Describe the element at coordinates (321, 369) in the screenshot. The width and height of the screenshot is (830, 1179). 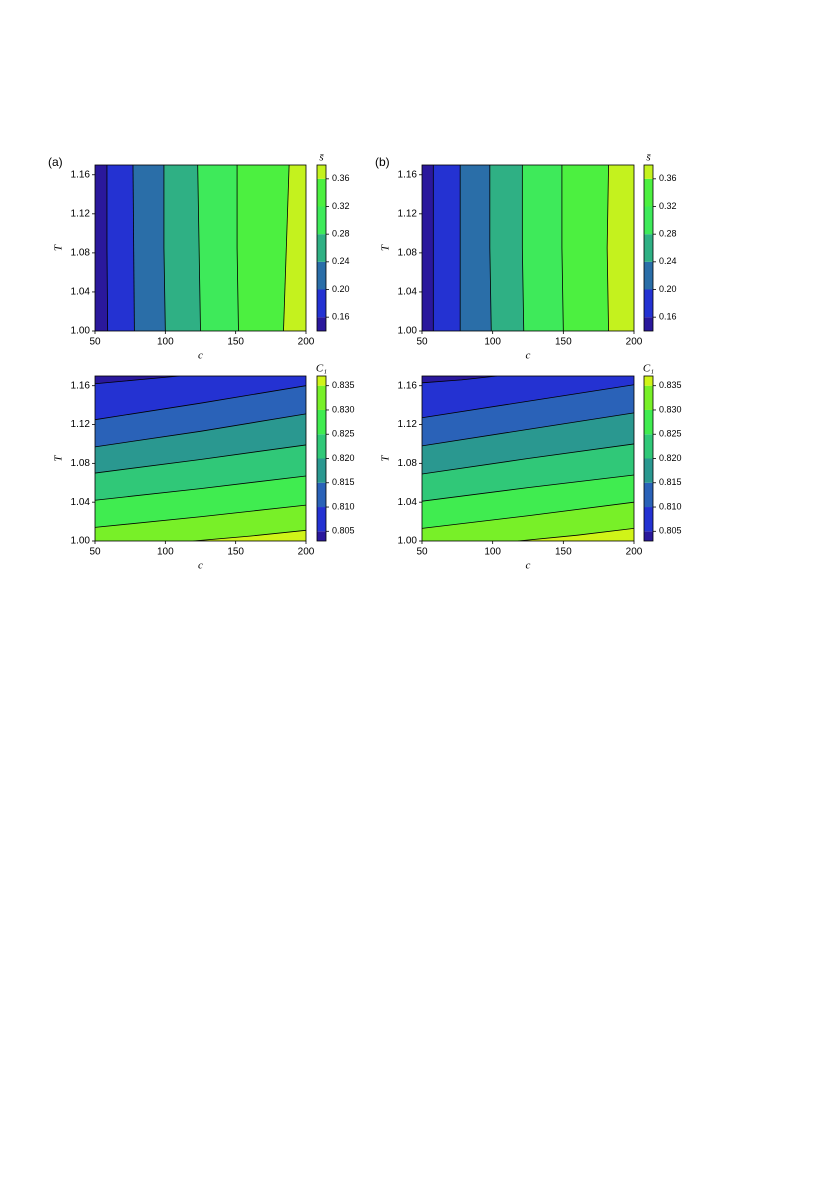
I see `colorbar-label: C₁` at that location.